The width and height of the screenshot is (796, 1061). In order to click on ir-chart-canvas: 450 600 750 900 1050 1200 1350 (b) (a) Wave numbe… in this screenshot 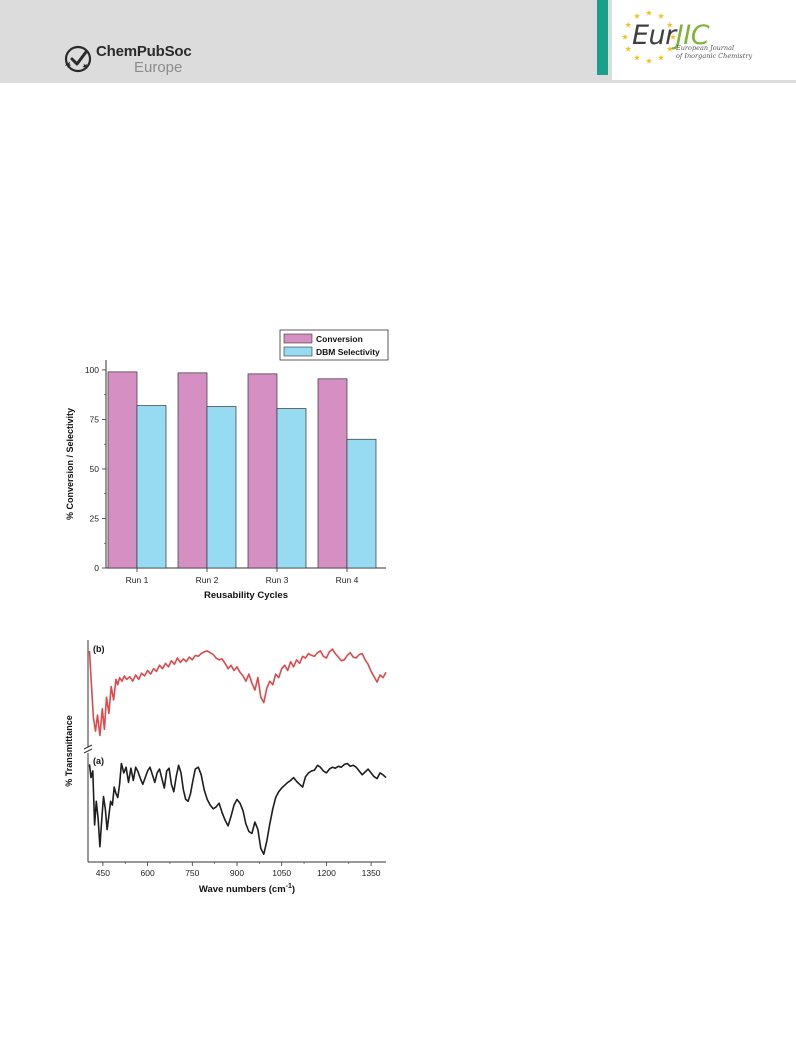, I will do `click(225, 767)`.